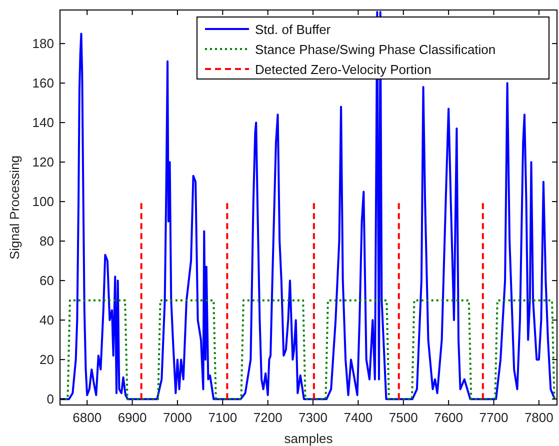 This screenshot has width=559, height=446. What do you see at coordinates (87, 417) in the screenshot?
I see `x-tick-label: 6800` at bounding box center [87, 417].